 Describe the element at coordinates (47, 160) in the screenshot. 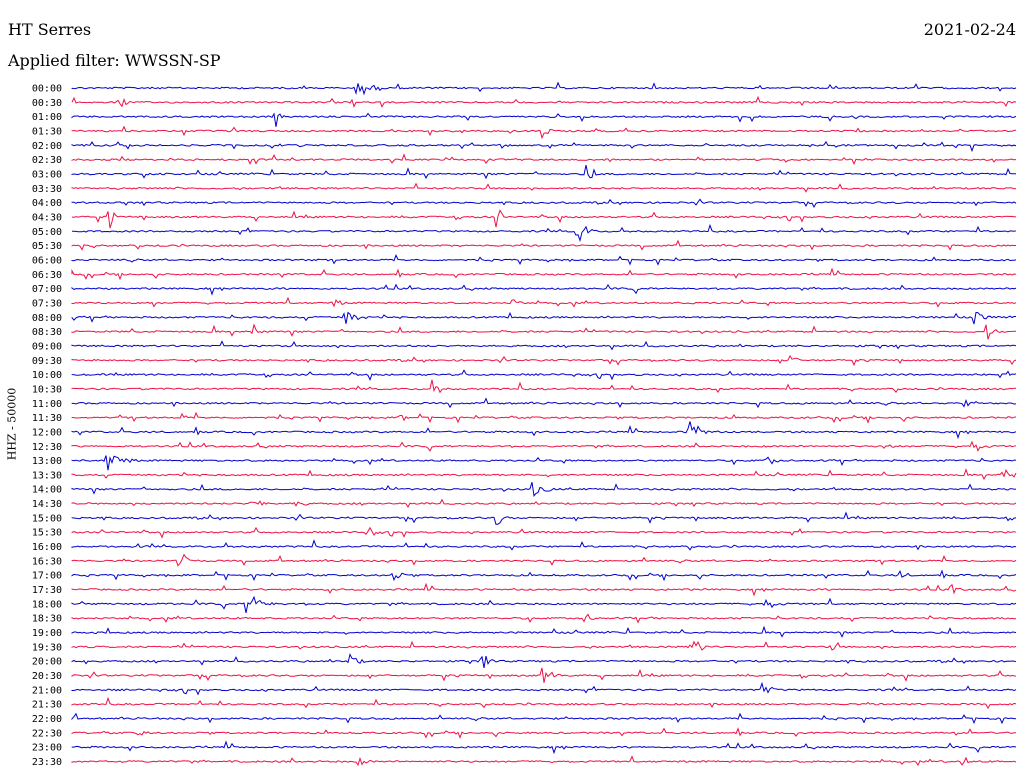

I see `row-label: 02:30` at that location.